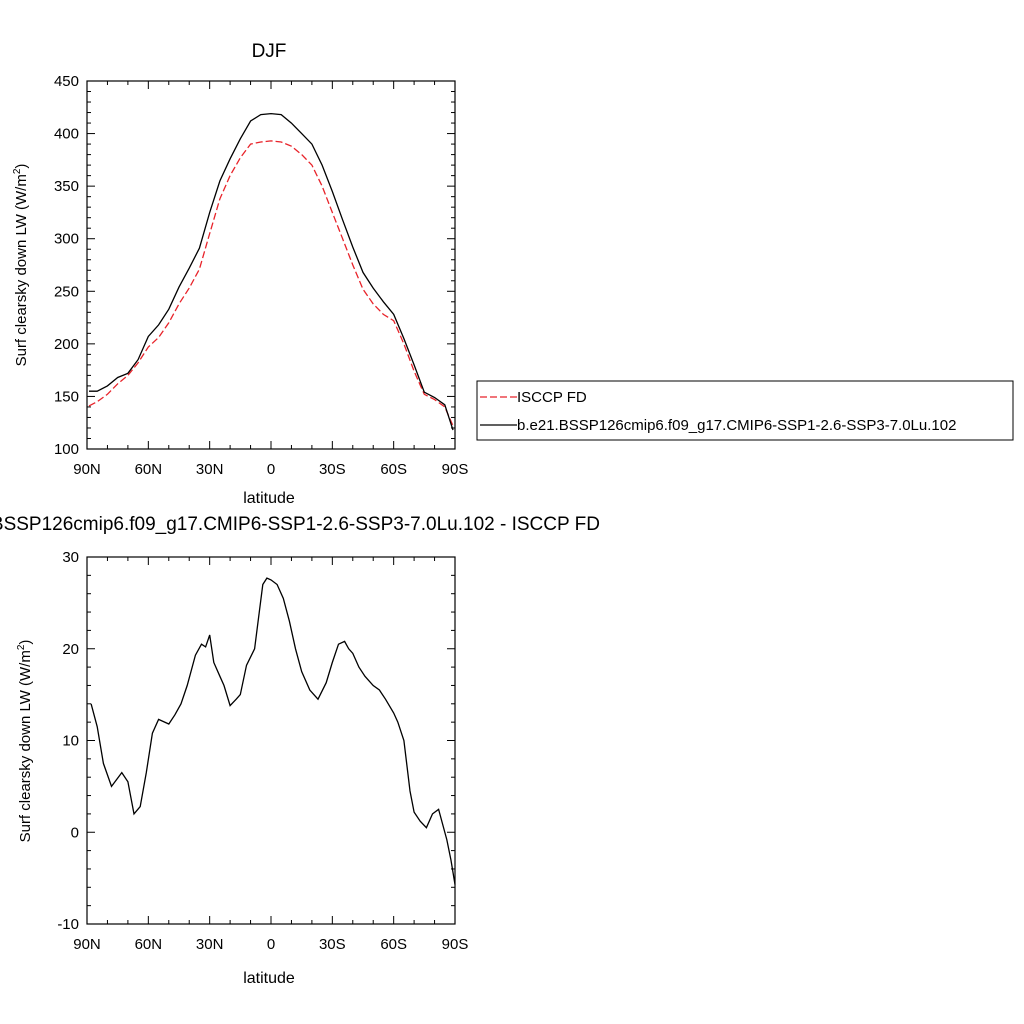 This screenshot has height=1024, width=1024. What do you see at coordinates (21, 166) in the screenshot?
I see `yaxis-label-top-end: )` at bounding box center [21, 166].